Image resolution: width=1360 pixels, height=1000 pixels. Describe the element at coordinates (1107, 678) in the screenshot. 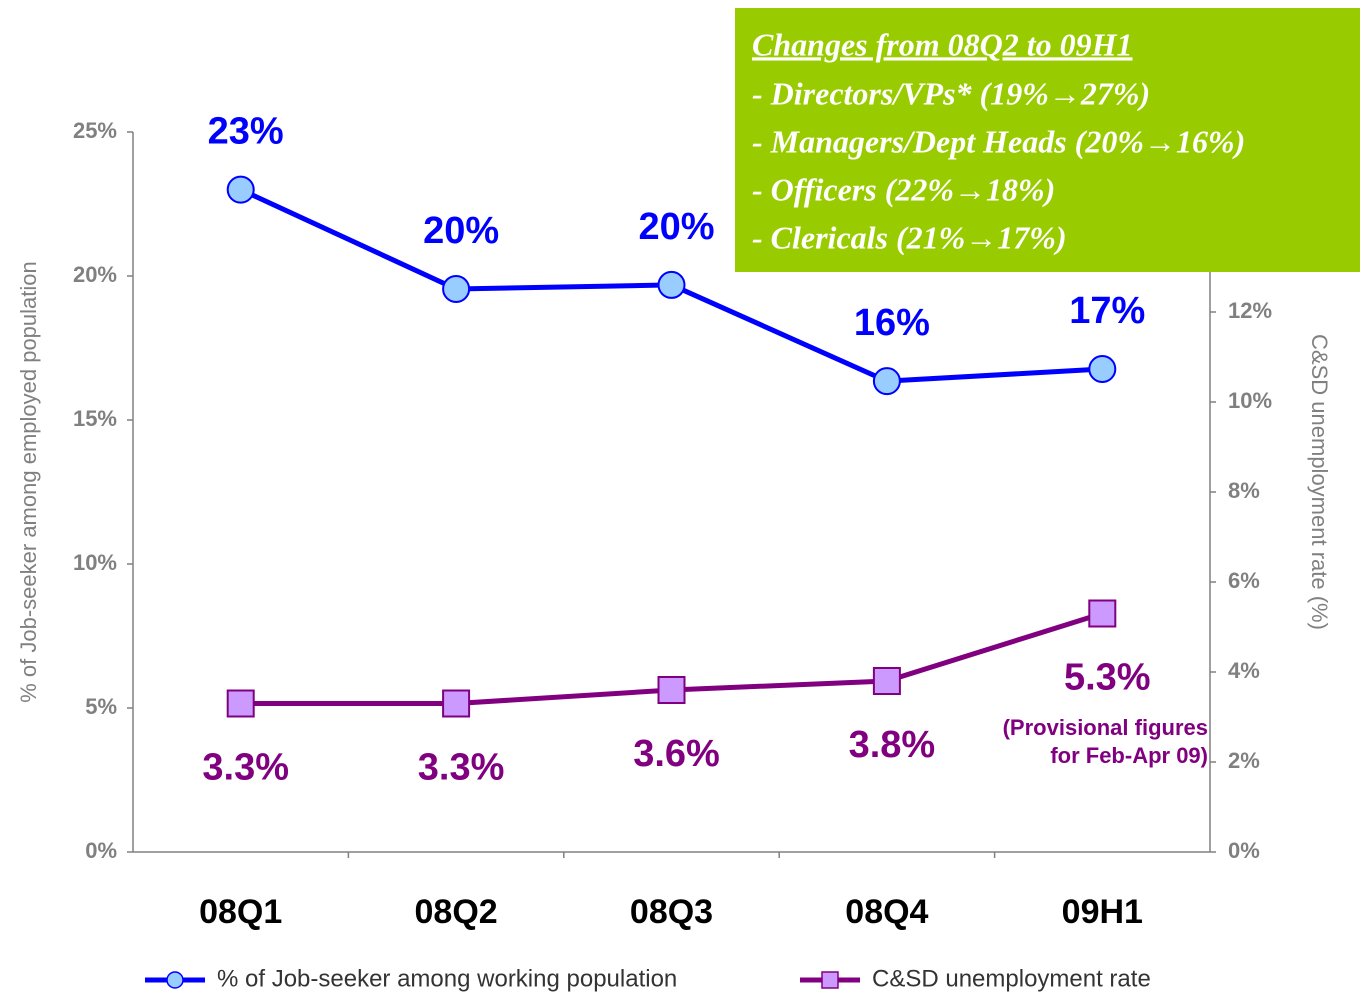

I see `data-label: 5.3%` at that location.